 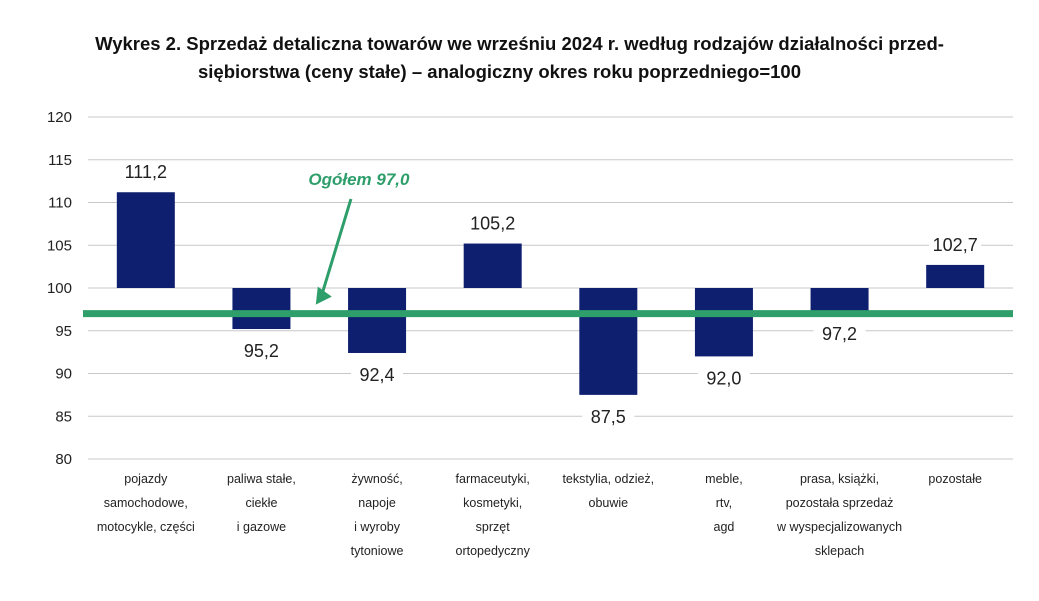 I want to click on value-label: 92,4, so click(x=377, y=375).